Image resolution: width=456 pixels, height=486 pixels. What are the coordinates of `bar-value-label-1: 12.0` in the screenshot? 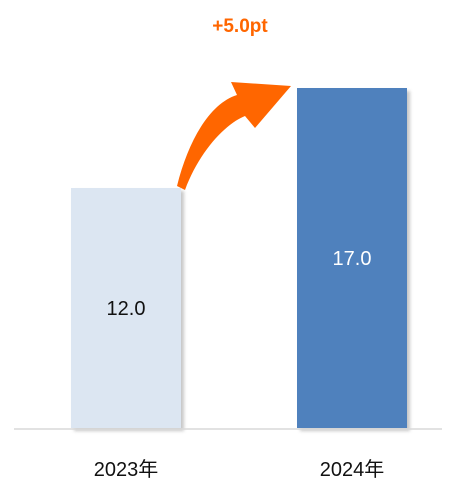 It's located at (126, 309).